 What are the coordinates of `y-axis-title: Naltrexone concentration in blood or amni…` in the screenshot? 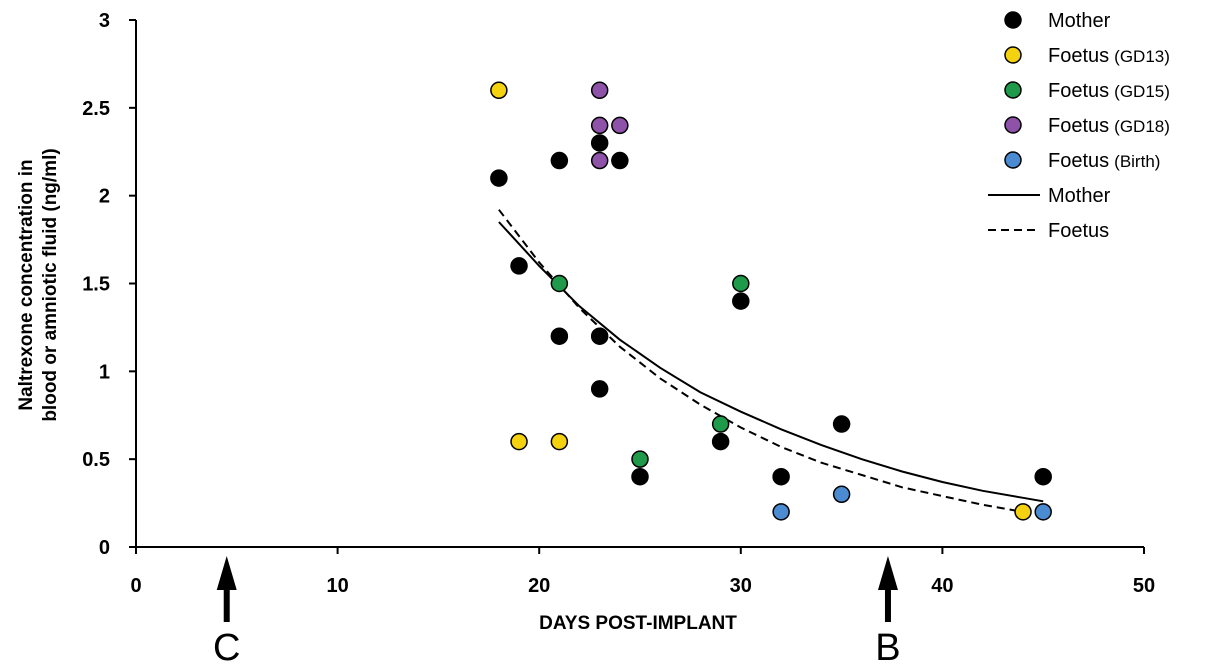 It's located at (38, 284).